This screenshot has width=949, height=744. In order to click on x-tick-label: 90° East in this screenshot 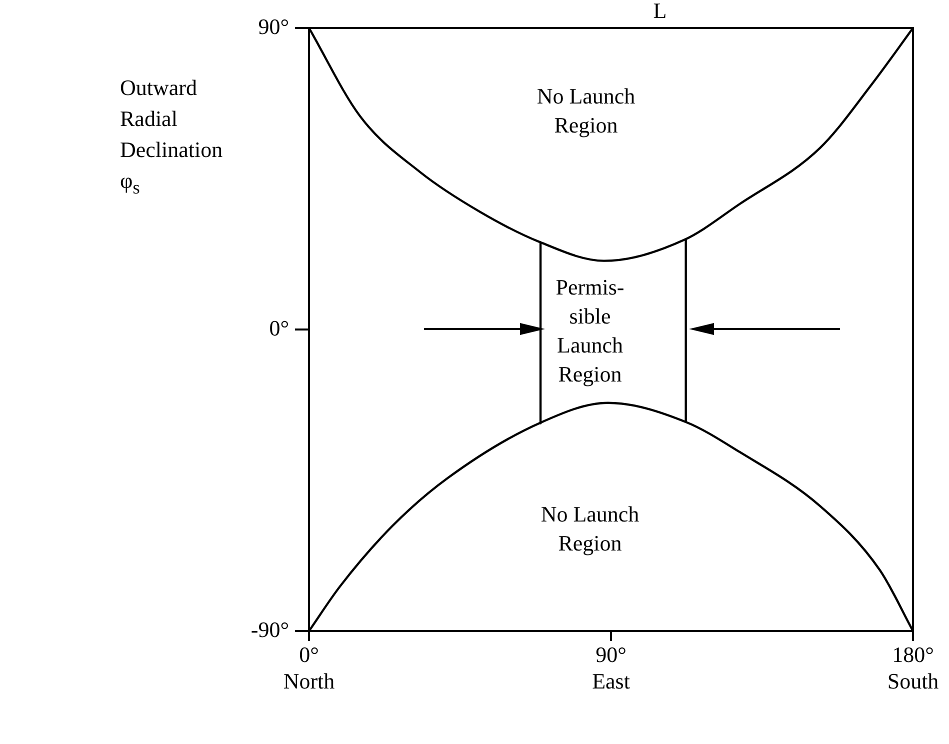, I will do `click(611, 668)`.